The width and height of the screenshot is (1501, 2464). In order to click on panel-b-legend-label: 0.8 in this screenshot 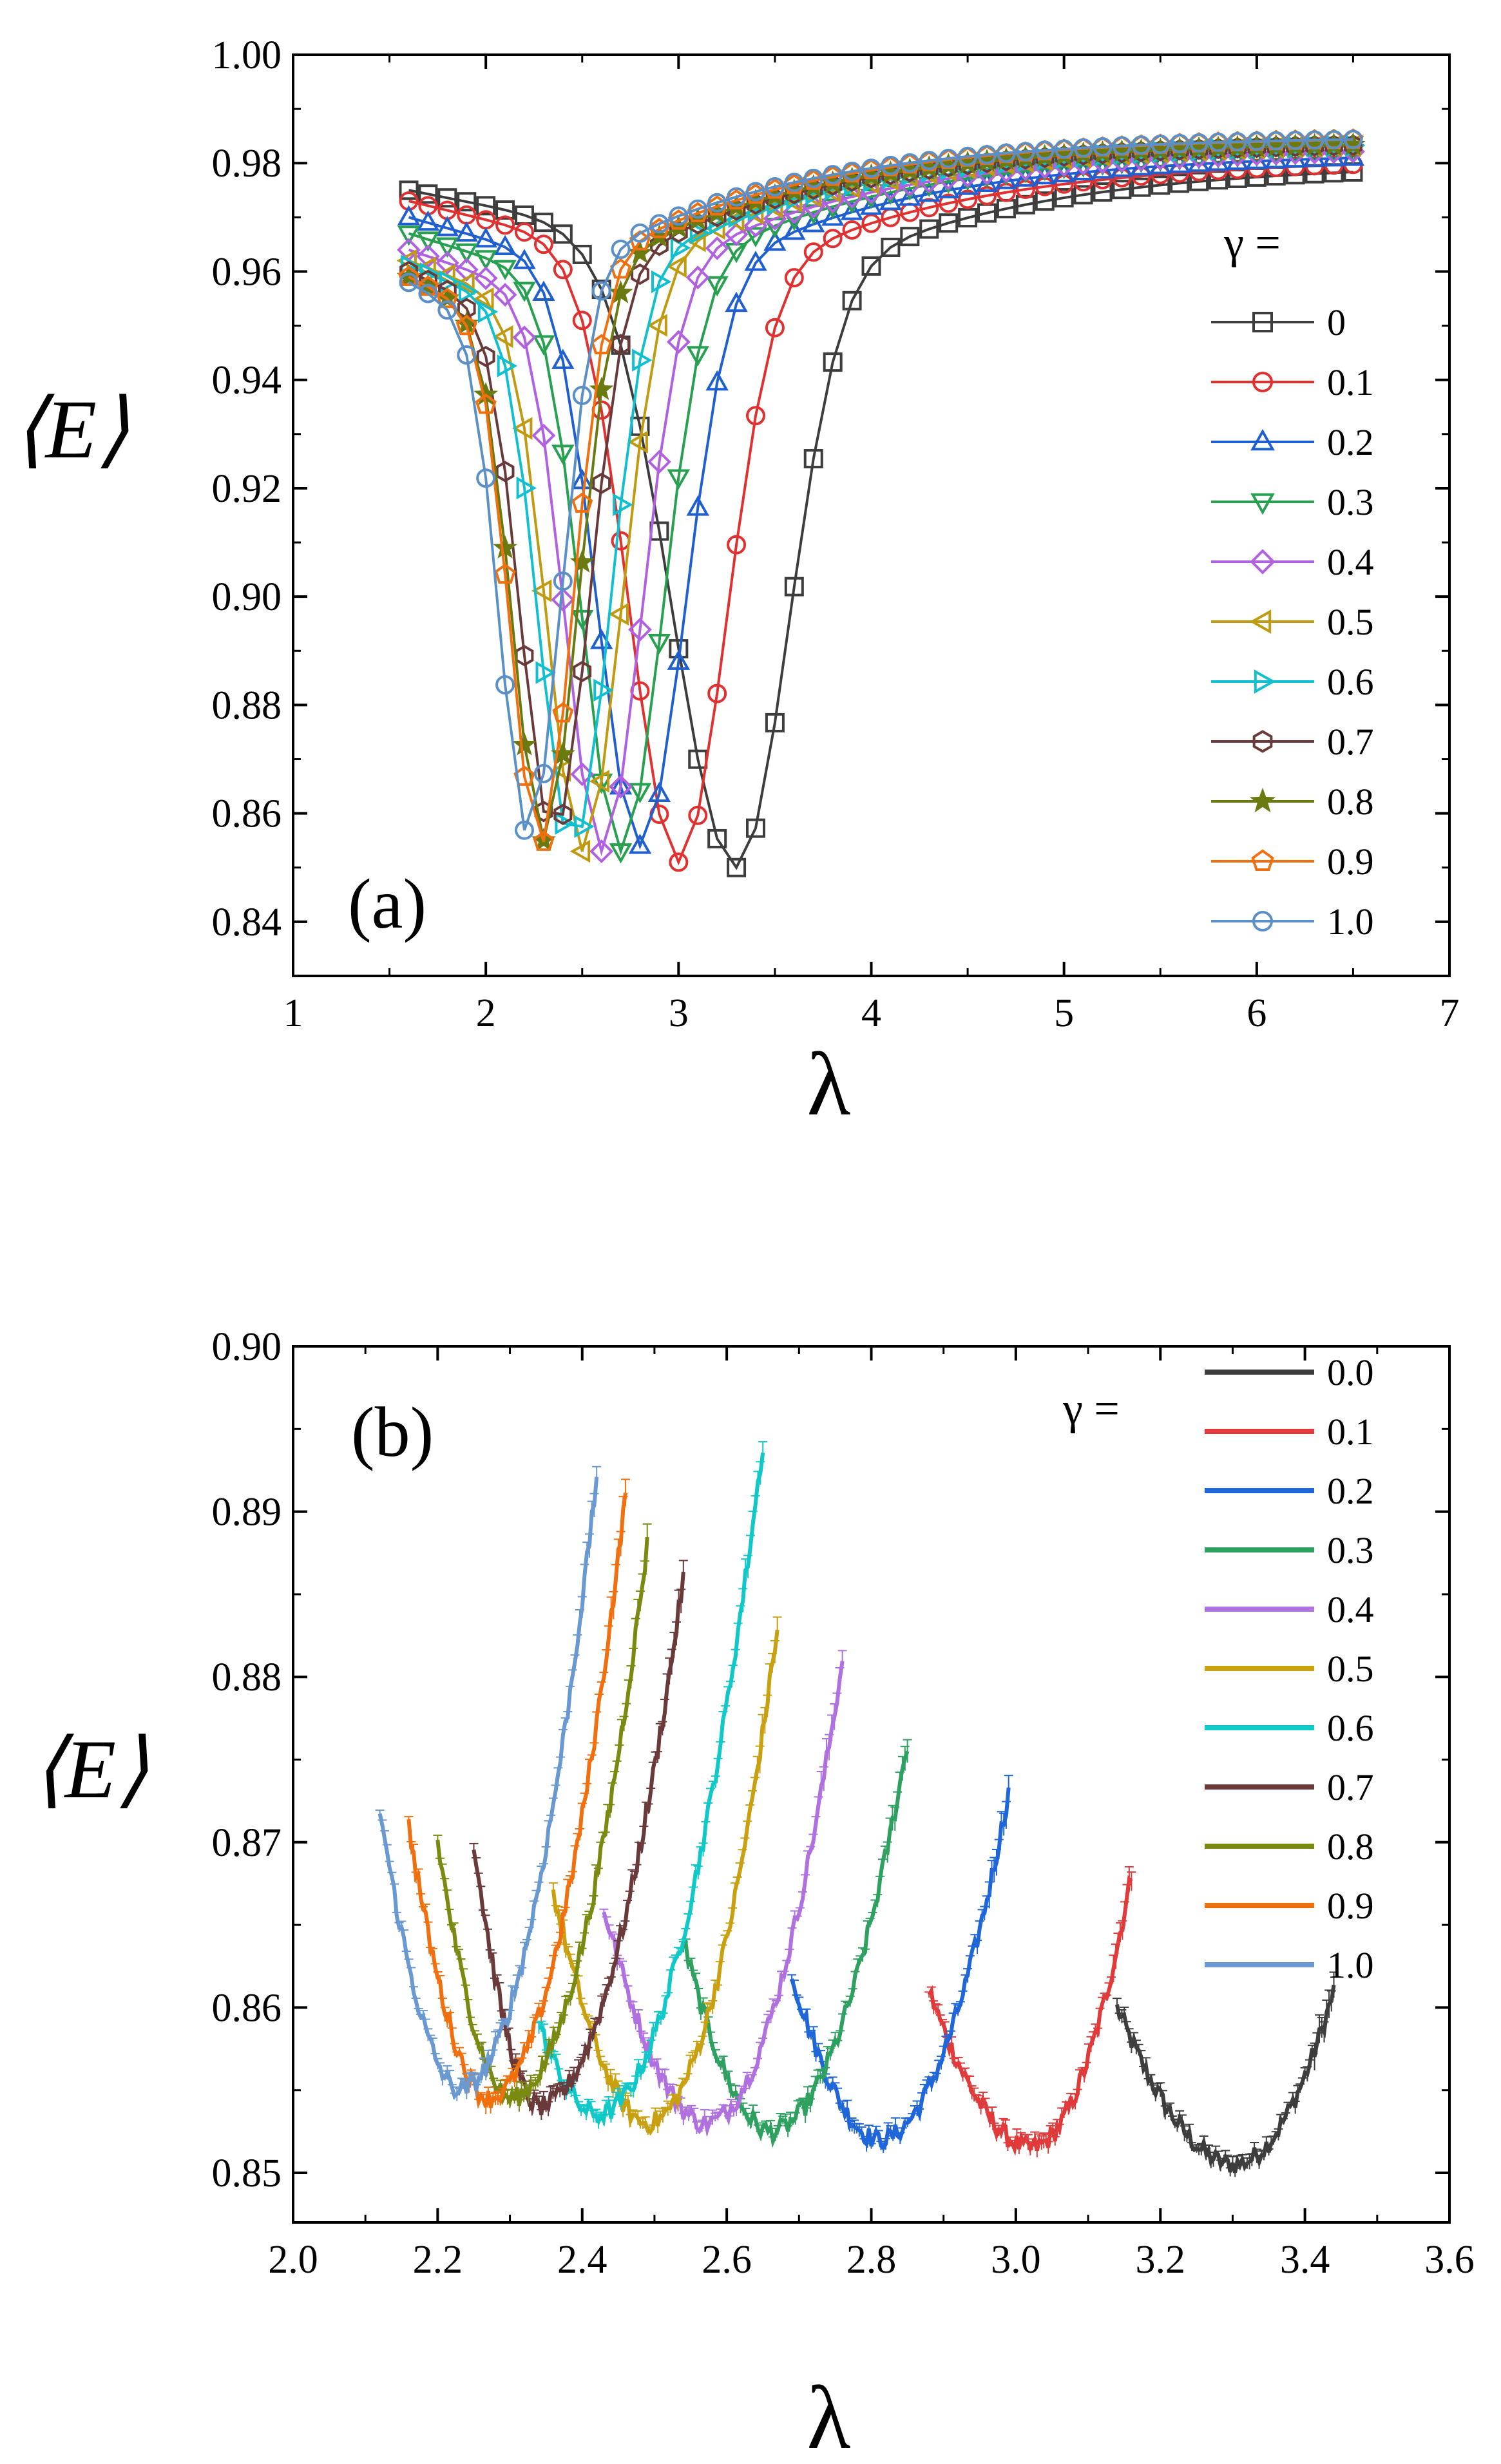, I will do `click(1350, 1846)`.